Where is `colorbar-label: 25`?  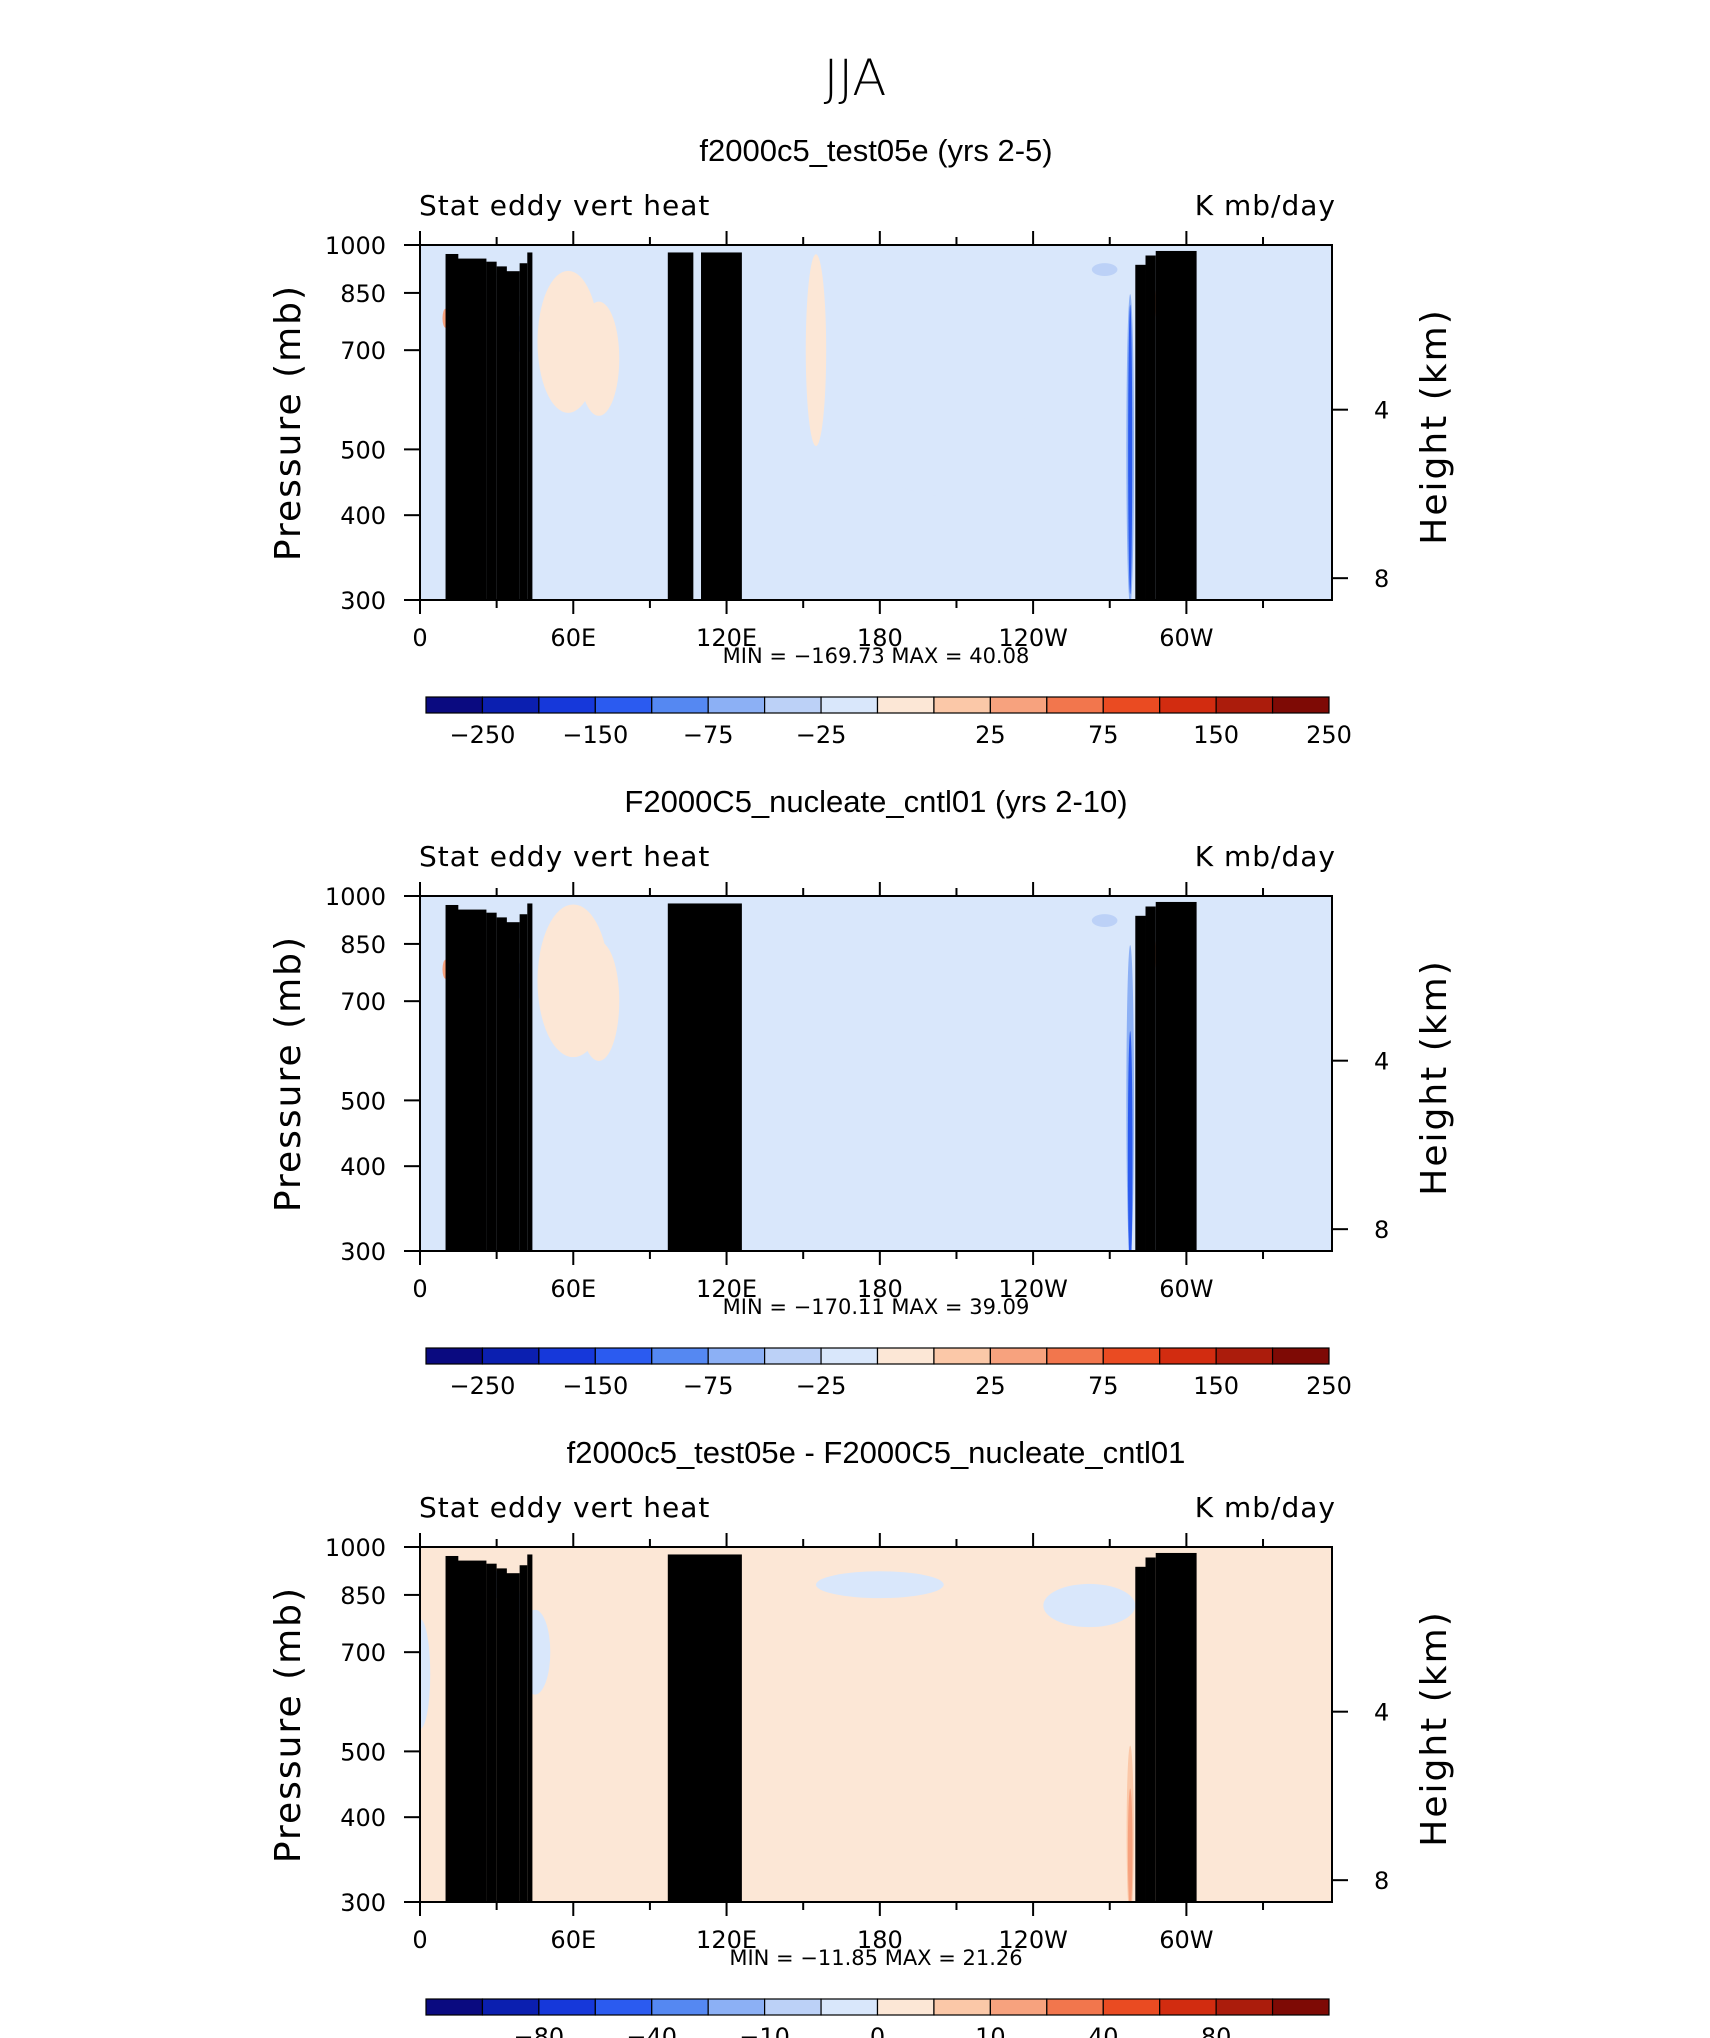 colorbar-label: 25 is located at coordinates (990, 1386).